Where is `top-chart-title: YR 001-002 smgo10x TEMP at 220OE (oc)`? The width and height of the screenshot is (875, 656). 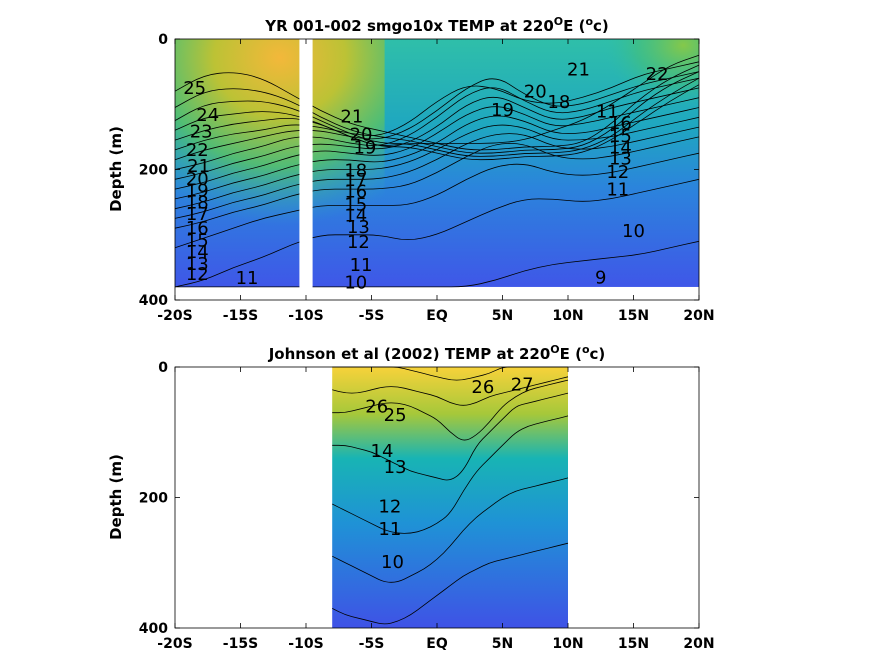
top-chart-title: YR 001-002 smgo10x TEMP at 220OE (oc) is located at coordinates (436, 25).